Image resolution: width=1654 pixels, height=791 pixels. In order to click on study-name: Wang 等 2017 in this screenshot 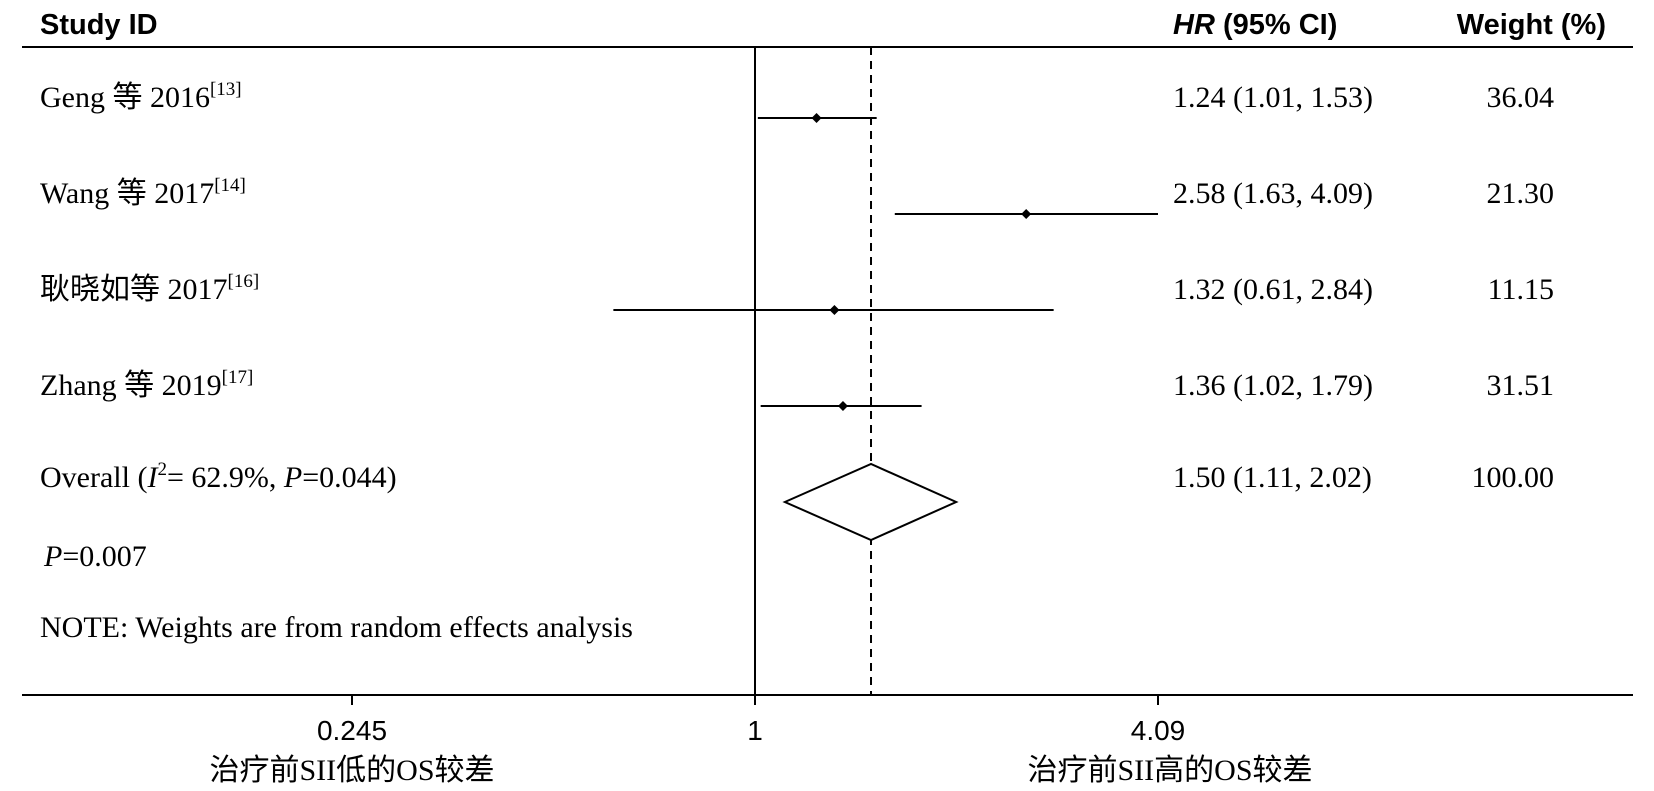, I will do `click(127, 193)`.